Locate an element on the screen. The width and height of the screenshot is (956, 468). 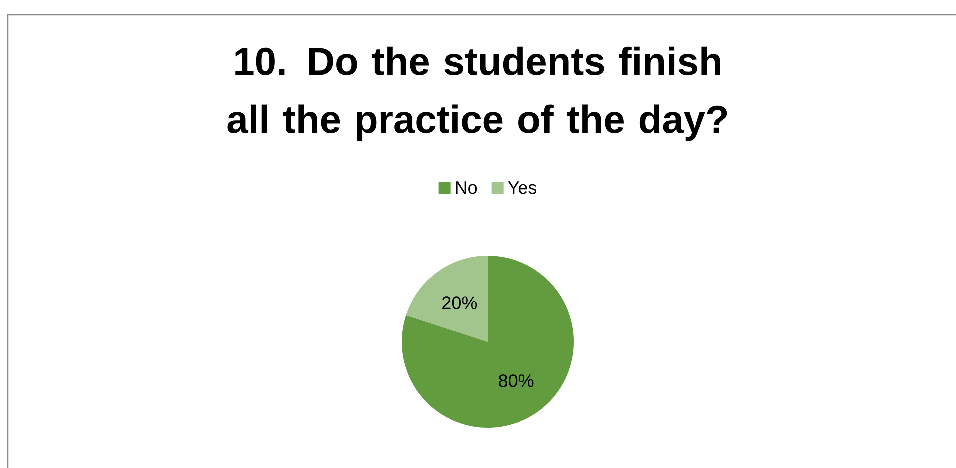
legend-label: No is located at coordinates (467, 188).